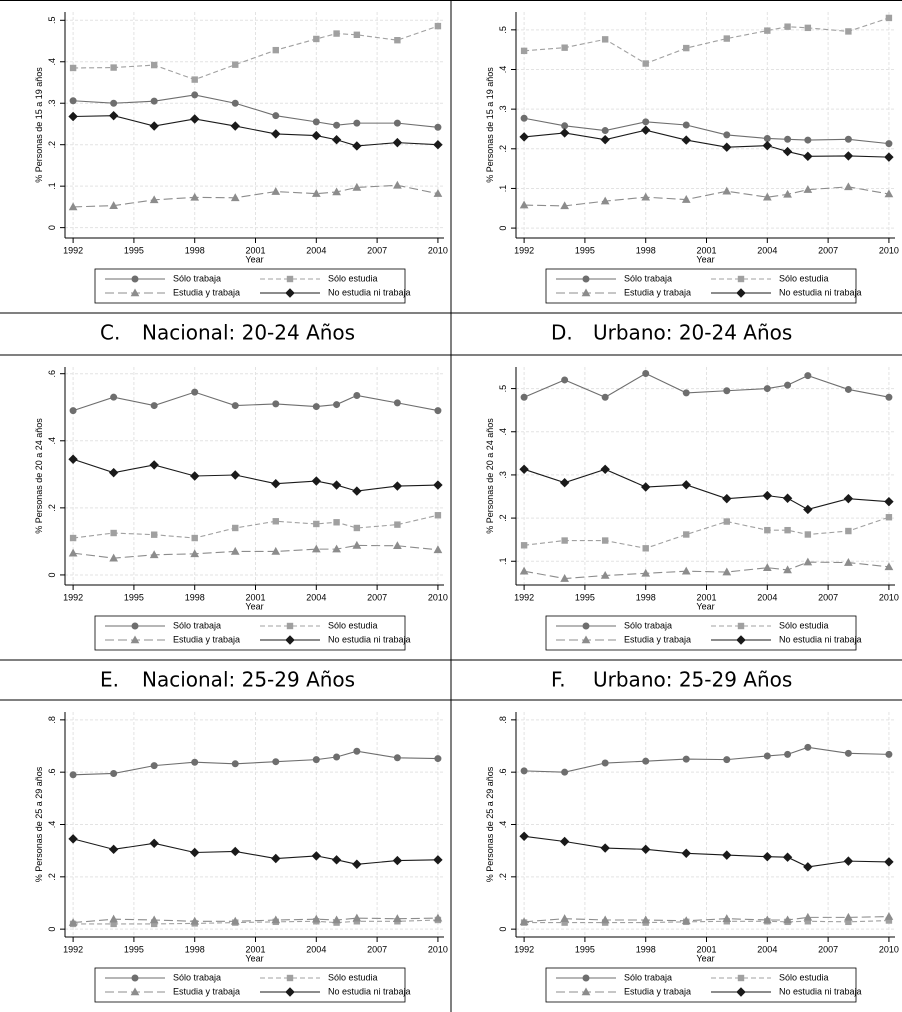  Describe the element at coordinates (316, 949) in the screenshot. I see `x-tick-label: 2004` at that location.